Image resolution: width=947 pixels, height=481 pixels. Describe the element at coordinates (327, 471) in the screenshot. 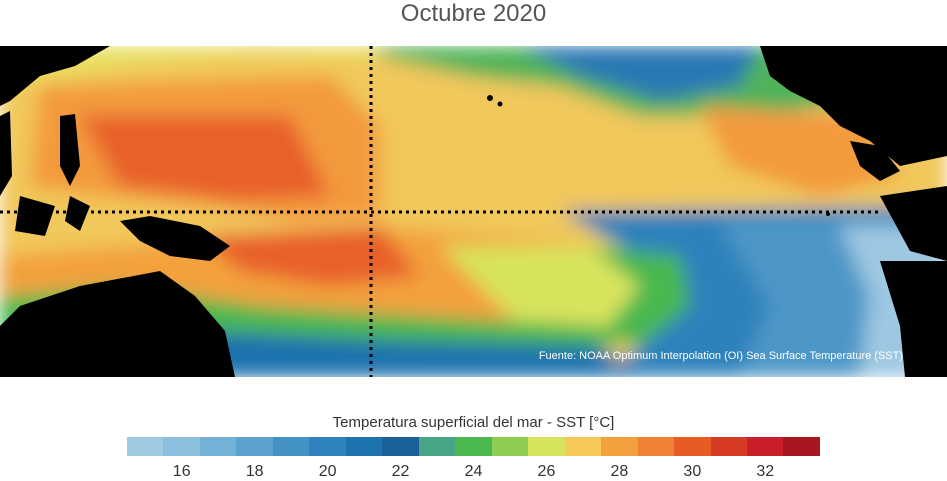

I see `colorbar-tick-label: 20` at that location.